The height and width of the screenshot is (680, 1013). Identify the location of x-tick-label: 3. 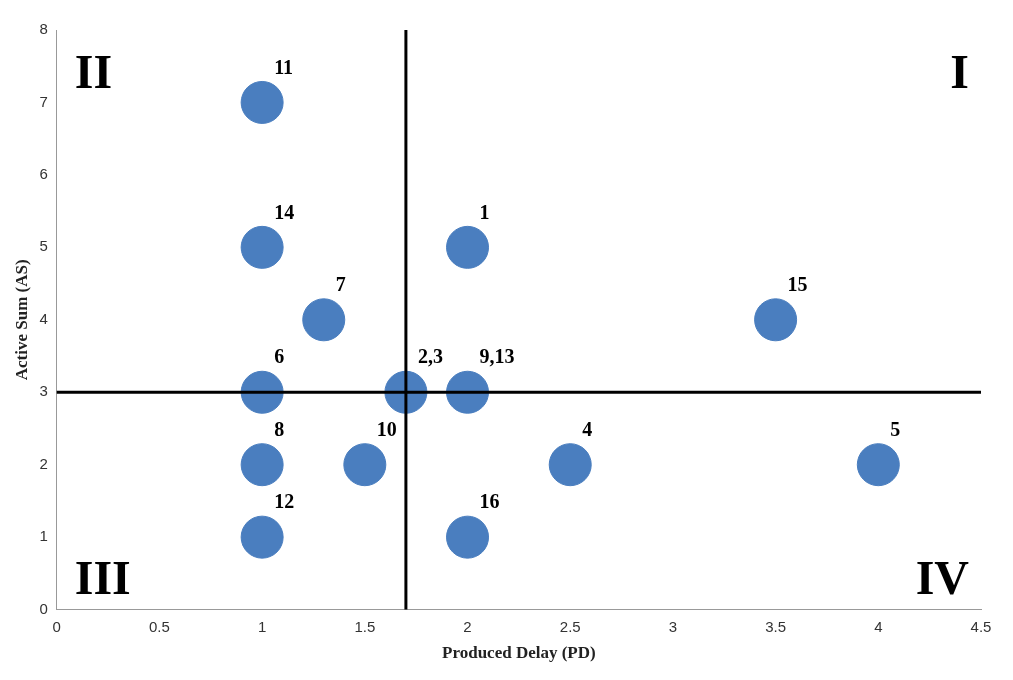
(673, 626).